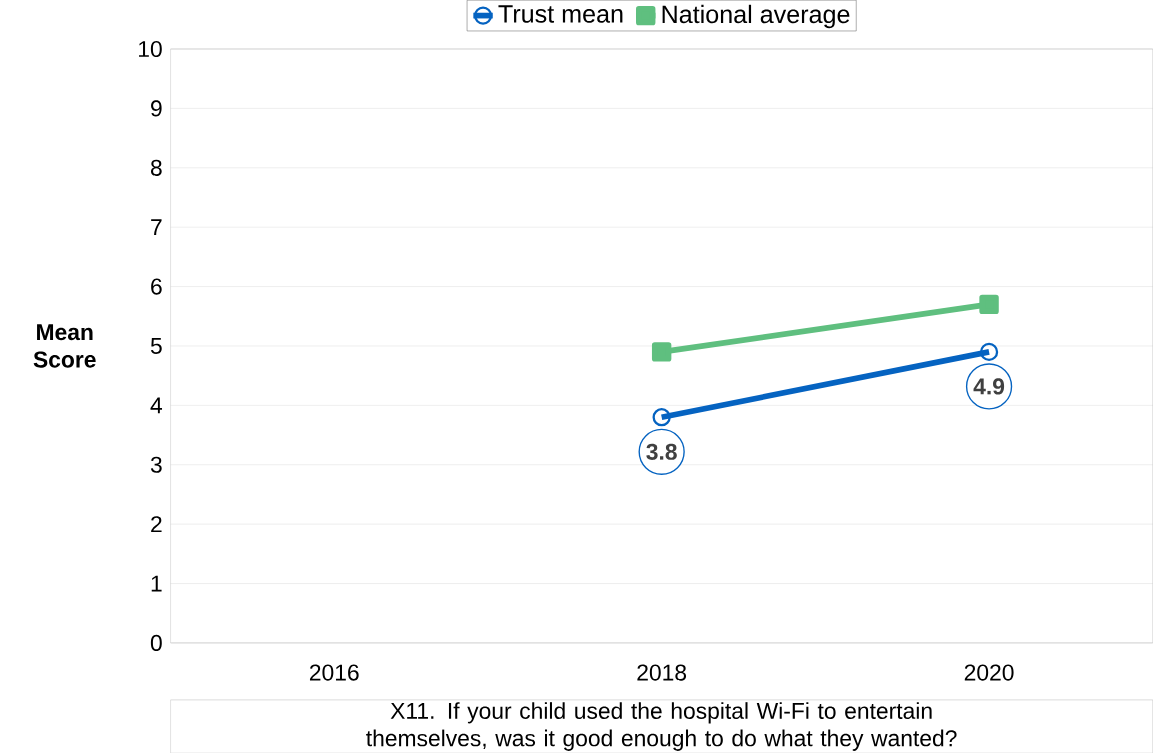 Image resolution: width=1153 pixels, height=753 pixels. Describe the element at coordinates (156, 583) in the screenshot. I see `y-tick-label: 1` at that location.